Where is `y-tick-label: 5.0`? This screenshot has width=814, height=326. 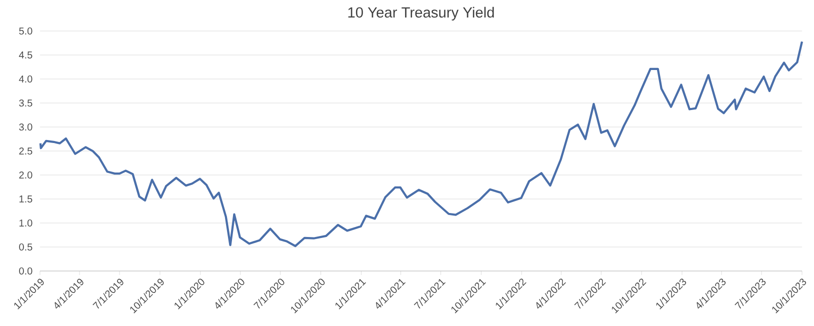 y-tick-label: 5.0 is located at coordinates (25, 31).